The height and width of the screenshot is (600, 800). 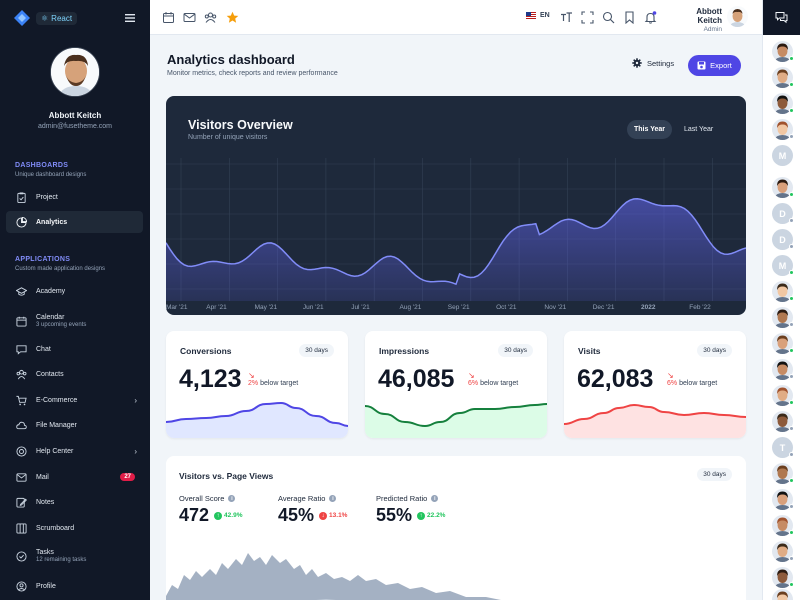 I want to click on settings-label: Settings, so click(x=661, y=63).